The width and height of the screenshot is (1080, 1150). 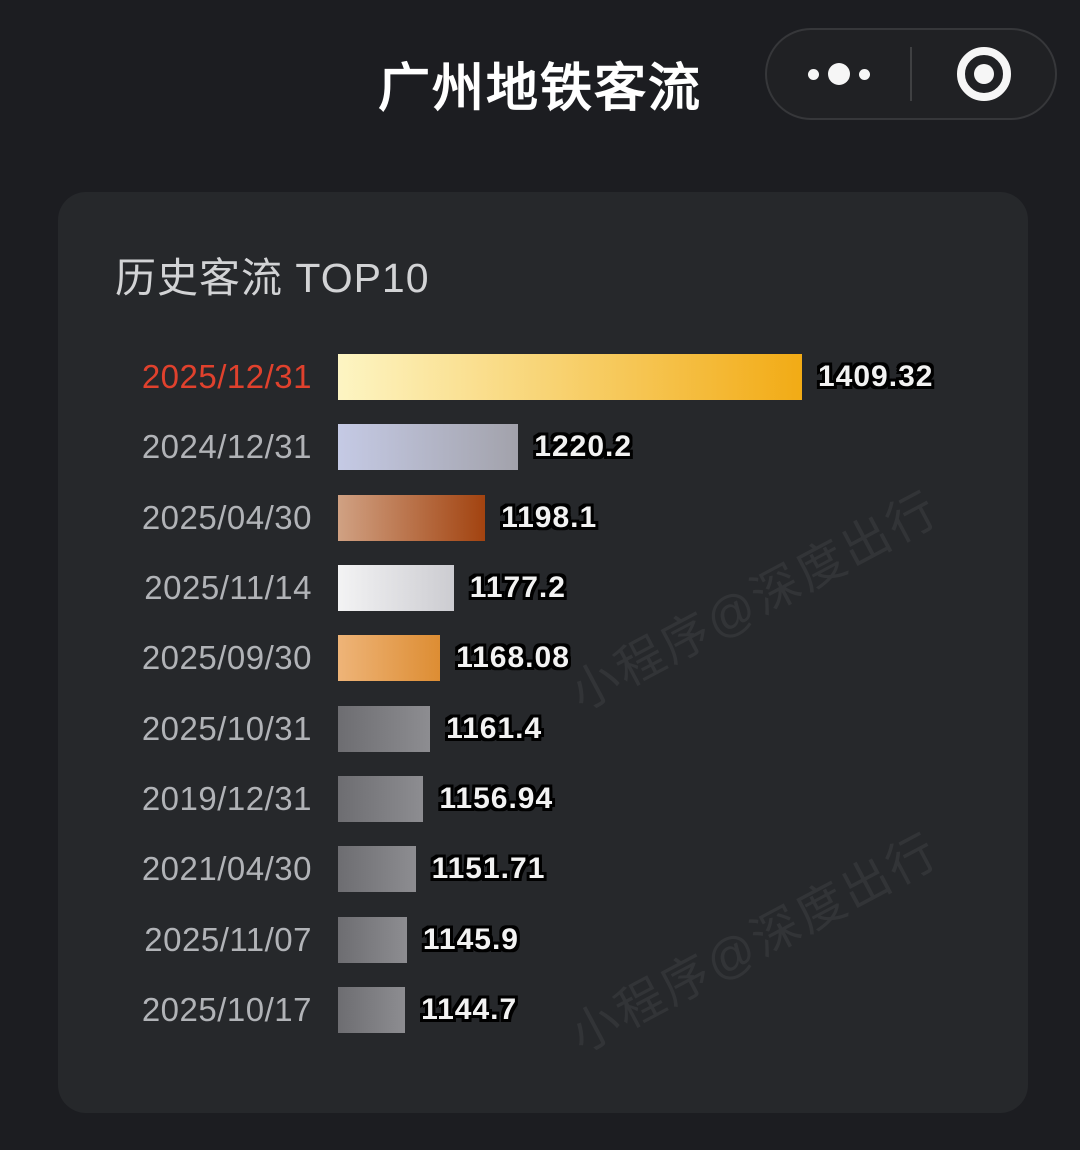 What do you see at coordinates (543, 1010) in the screenshot?
I see `chart-row: 2025/10/17 1144.7` at bounding box center [543, 1010].